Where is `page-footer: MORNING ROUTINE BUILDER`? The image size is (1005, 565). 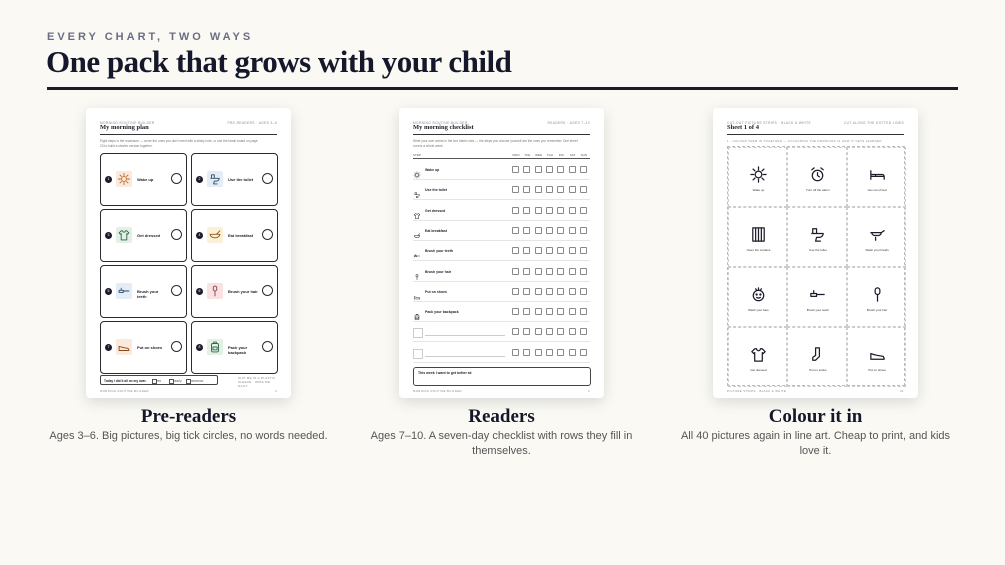
page-footer: MORNING ROUTINE BUILDER is located at coordinates (124, 391).